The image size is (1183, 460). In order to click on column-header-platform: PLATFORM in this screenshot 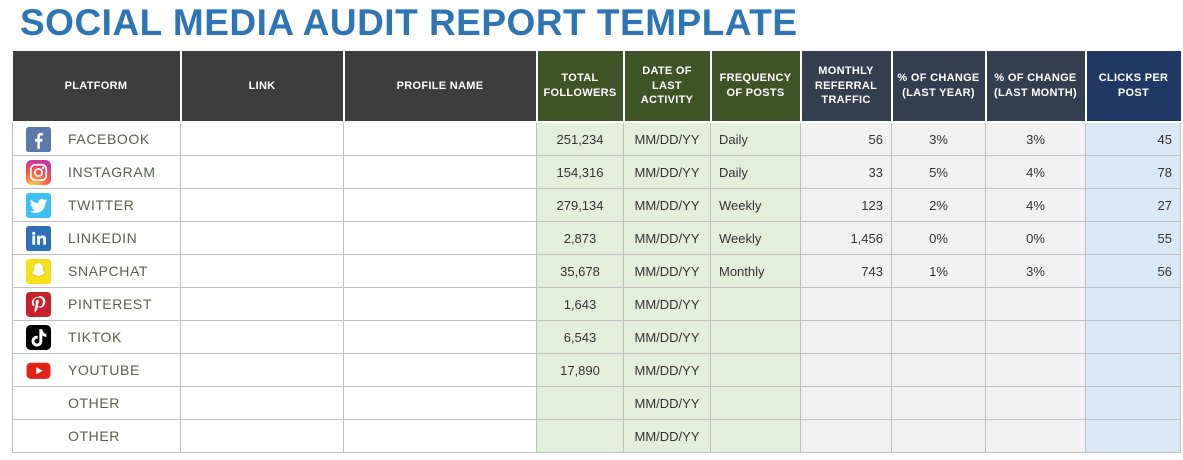, I will do `click(97, 87)`.